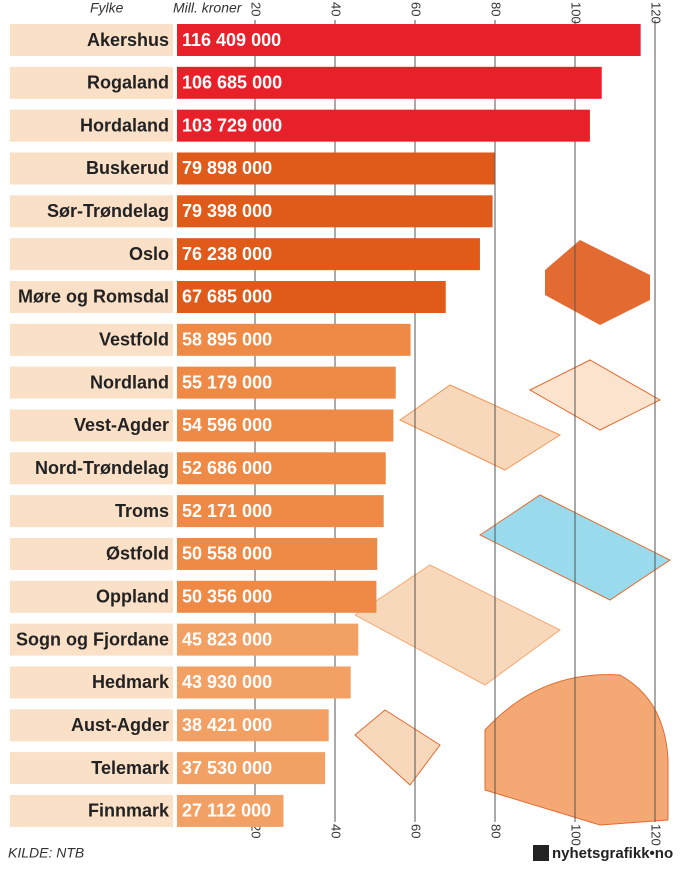 This screenshot has height=872, width=683. Describe the element at coordinates (142, 511) in the screenshot. I see `category-label: Troms` at that location.